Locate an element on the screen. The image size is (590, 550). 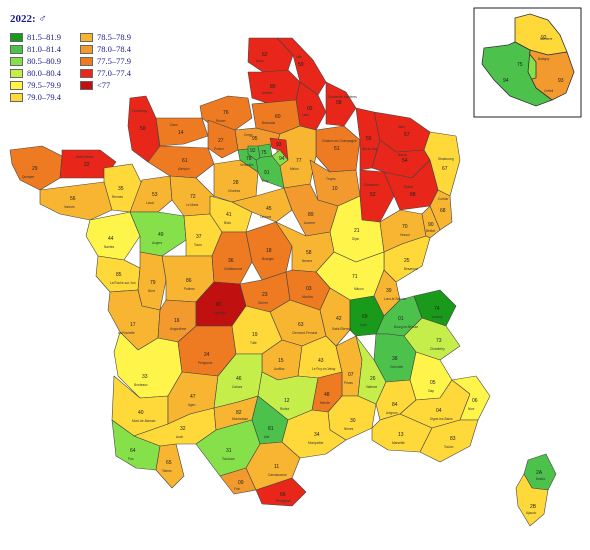
city-label: Poitiers is located at coordinates (189, 289).